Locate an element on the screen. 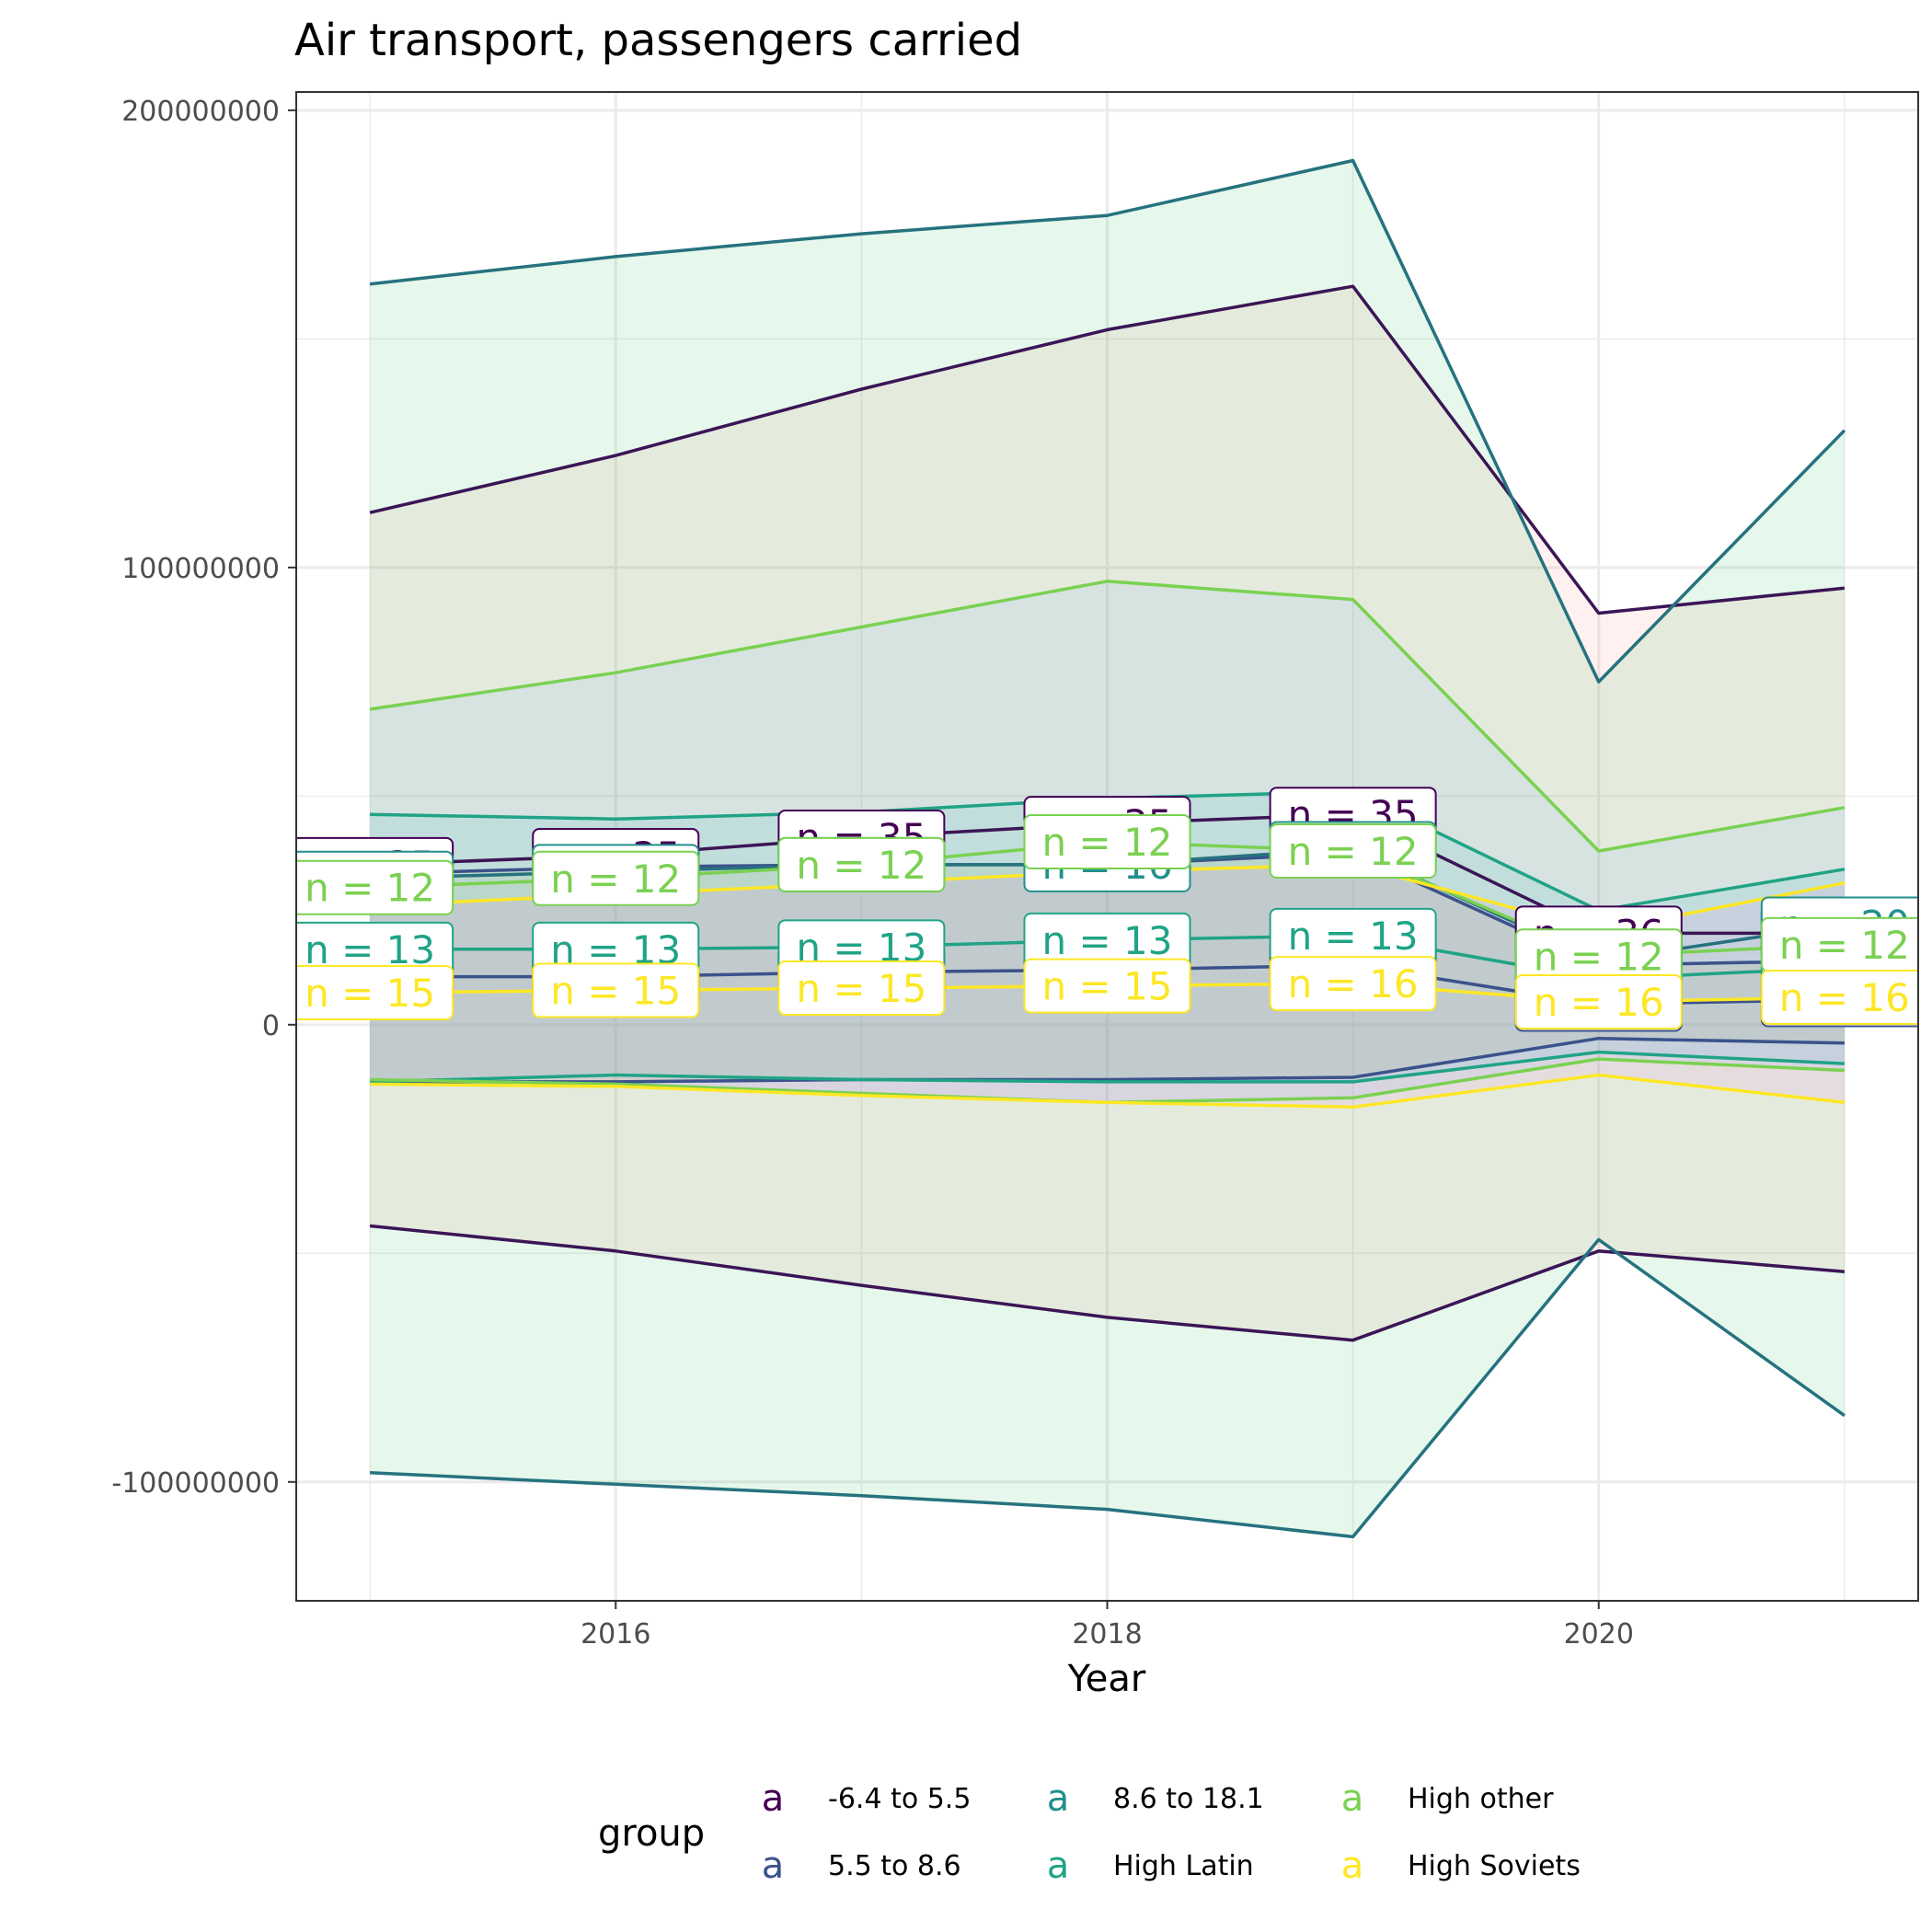  x-axis-title: Year is located at coordinates (1106, 1679).